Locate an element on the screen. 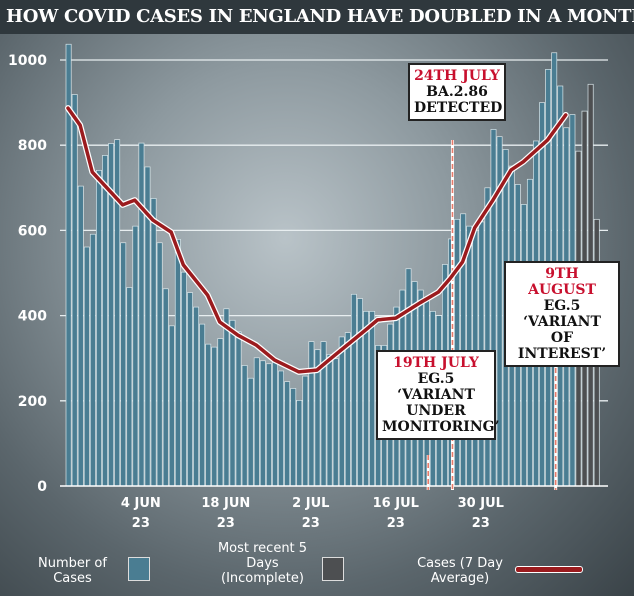 This screenshot has height=596, width=634. legend-line-average is located at coordinates (549, 569).